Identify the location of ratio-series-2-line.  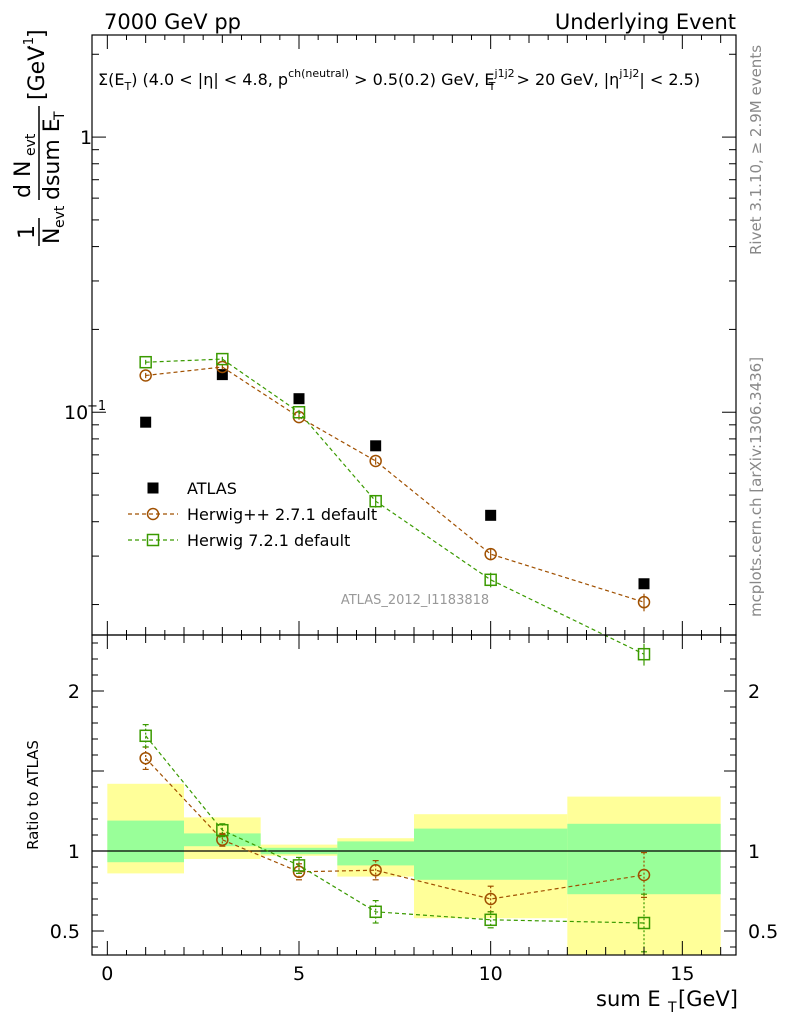
(395, 829).